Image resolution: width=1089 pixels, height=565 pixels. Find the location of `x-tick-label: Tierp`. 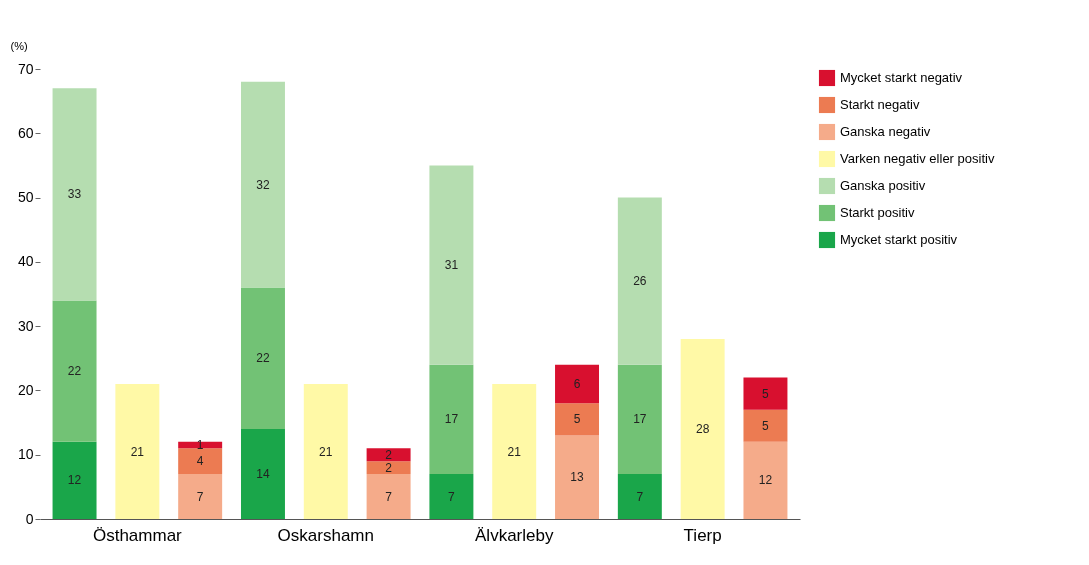

x-tick-label: Tierp is located at coordinates (702, 535).